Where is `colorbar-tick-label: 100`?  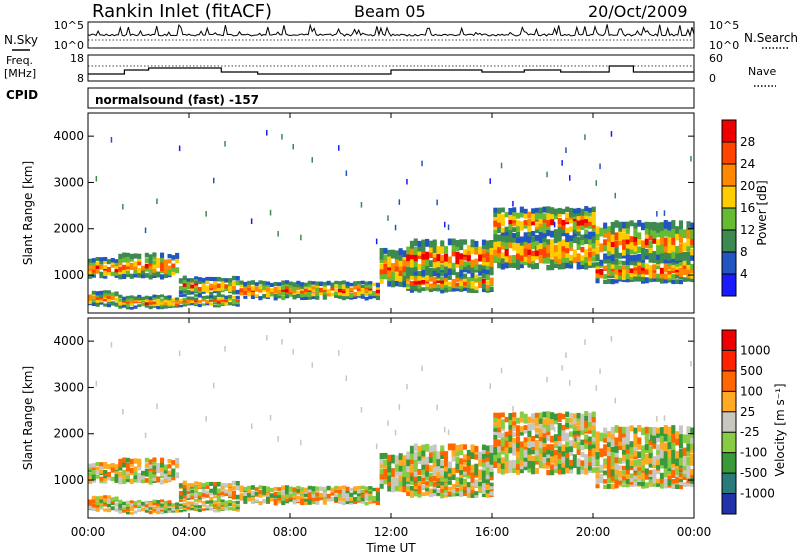
colorbar-tick-label: 100 is located at coordinates (751, 391).